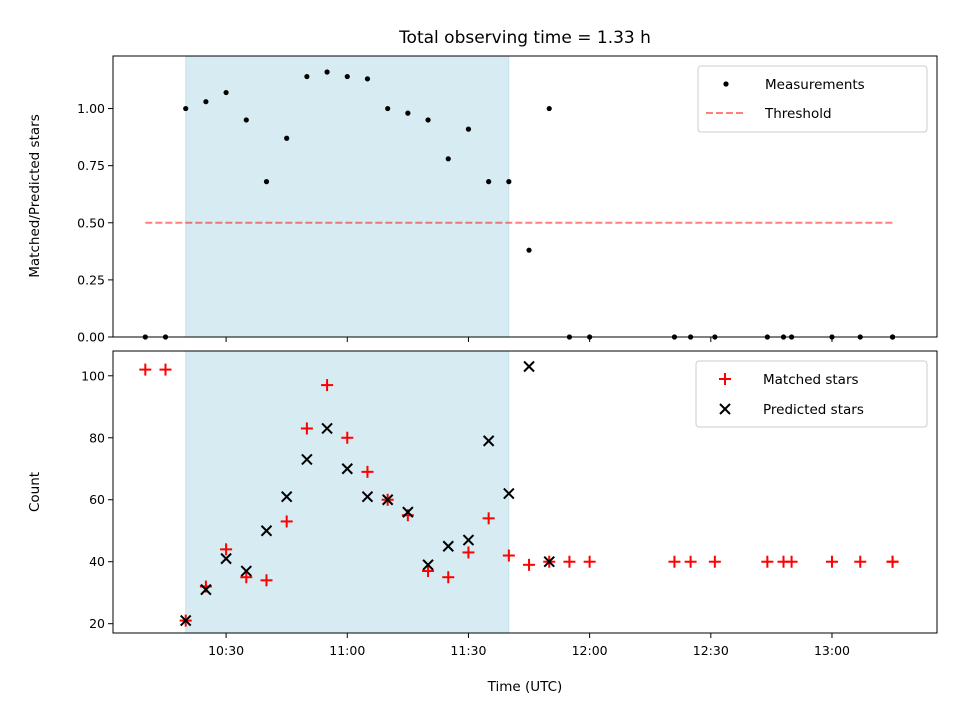 This screenshot has width=960, height=720. What do you see at coordinates (529, 645) in the screenshot?
I see `bottom-x-axis: 10:30 11:00 11:30 12:00 12:30 13:00` at bounding box center [529, 645].